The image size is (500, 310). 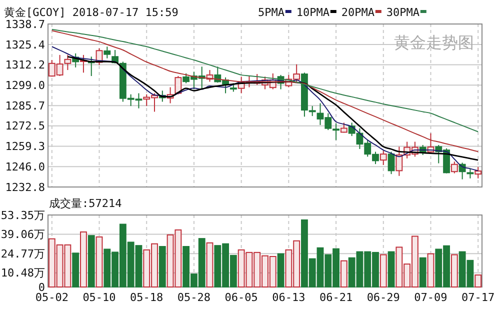 I want to click on x-tick-label: 07-09, so click(x=431, y=297).